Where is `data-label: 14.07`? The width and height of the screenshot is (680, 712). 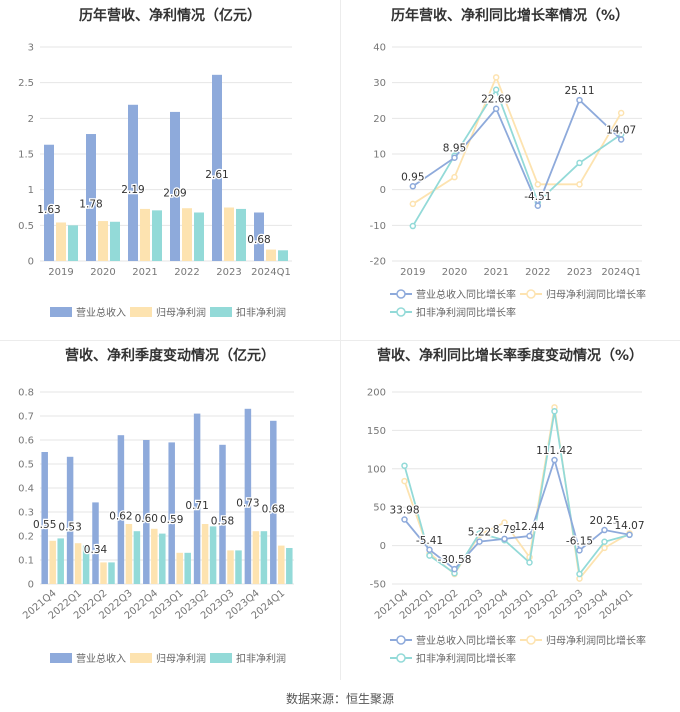 data-label: 14.07 is located at coordinates (629, 526).